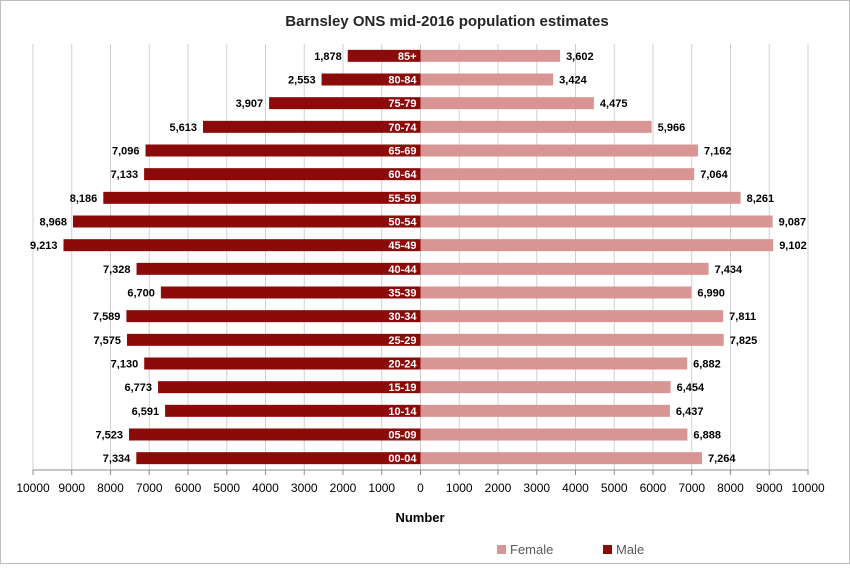  I want to click on age-group-label: 80-84, so click(402, 81).